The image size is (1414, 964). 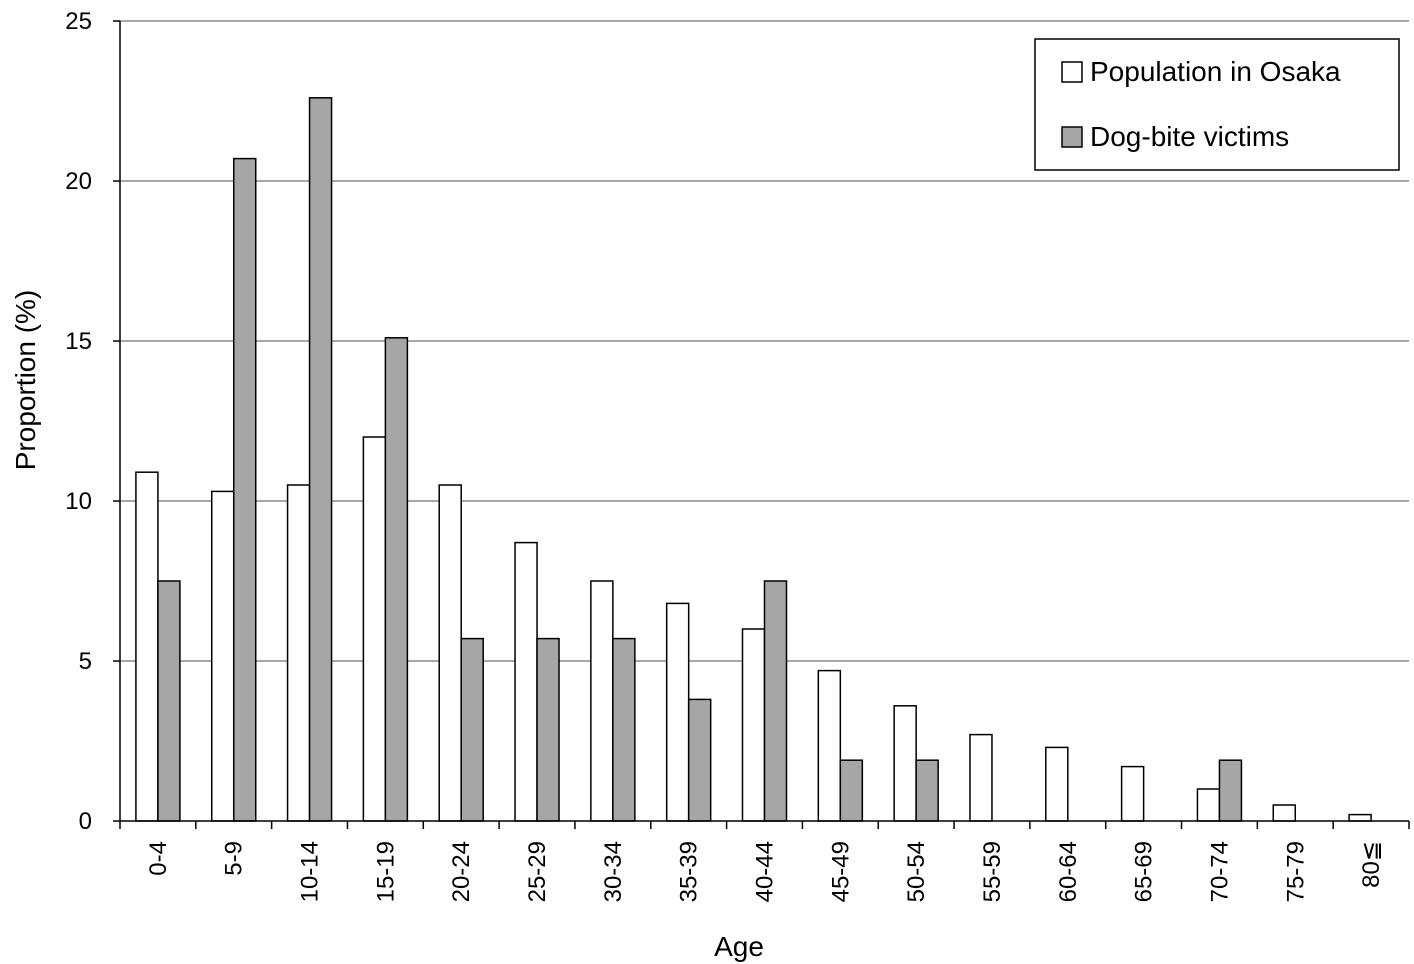 I want to click on legend-label-population: Population in Osaka, so click(x=1215, y=71).